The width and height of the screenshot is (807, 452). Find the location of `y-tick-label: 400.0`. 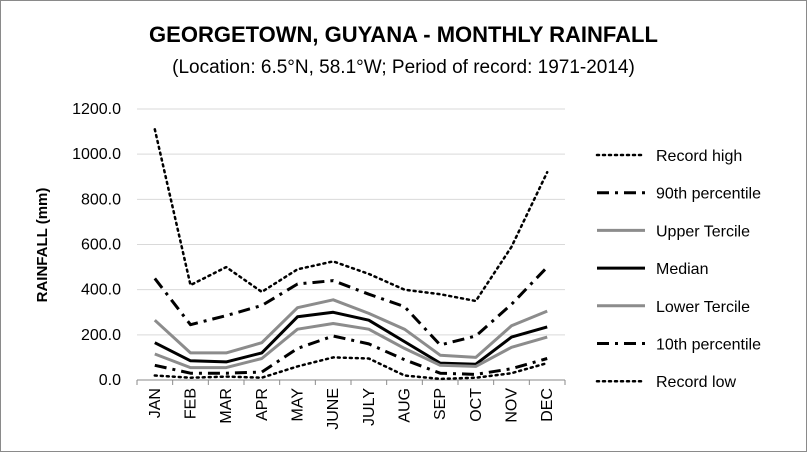

y-tick-label: 400.0 is located at coordinates (101, 290).